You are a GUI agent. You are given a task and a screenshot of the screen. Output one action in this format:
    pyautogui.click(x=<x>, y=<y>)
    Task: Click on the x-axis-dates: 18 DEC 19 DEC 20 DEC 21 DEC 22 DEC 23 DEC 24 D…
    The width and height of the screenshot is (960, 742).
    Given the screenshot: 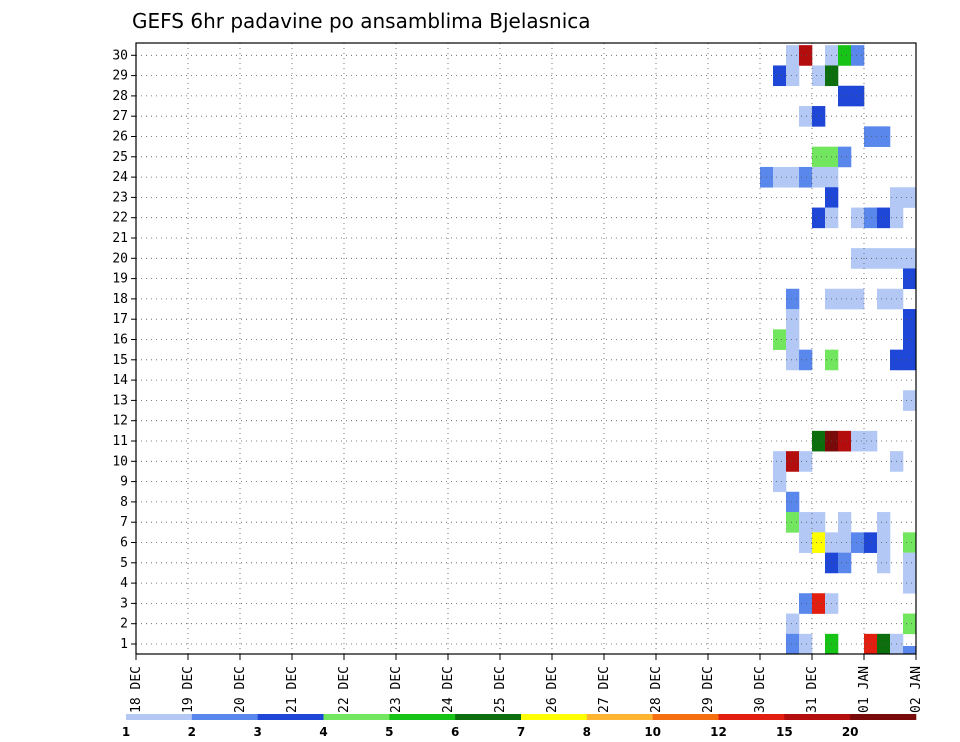 What is the action you would take?
    pyautogui.click(x=526, y=683)
    